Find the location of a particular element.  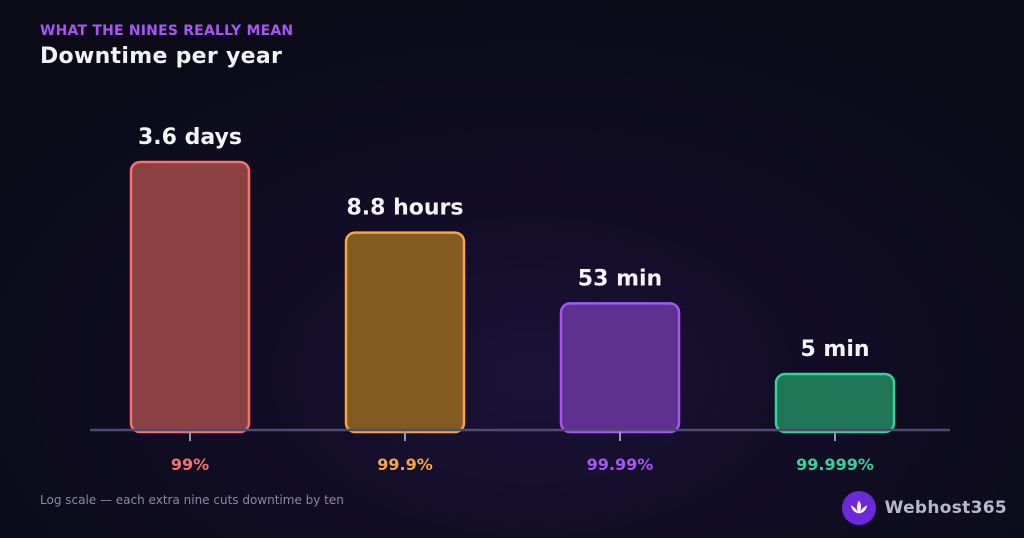

brand-name: Webhost365 is located at coordinates (945, 508).